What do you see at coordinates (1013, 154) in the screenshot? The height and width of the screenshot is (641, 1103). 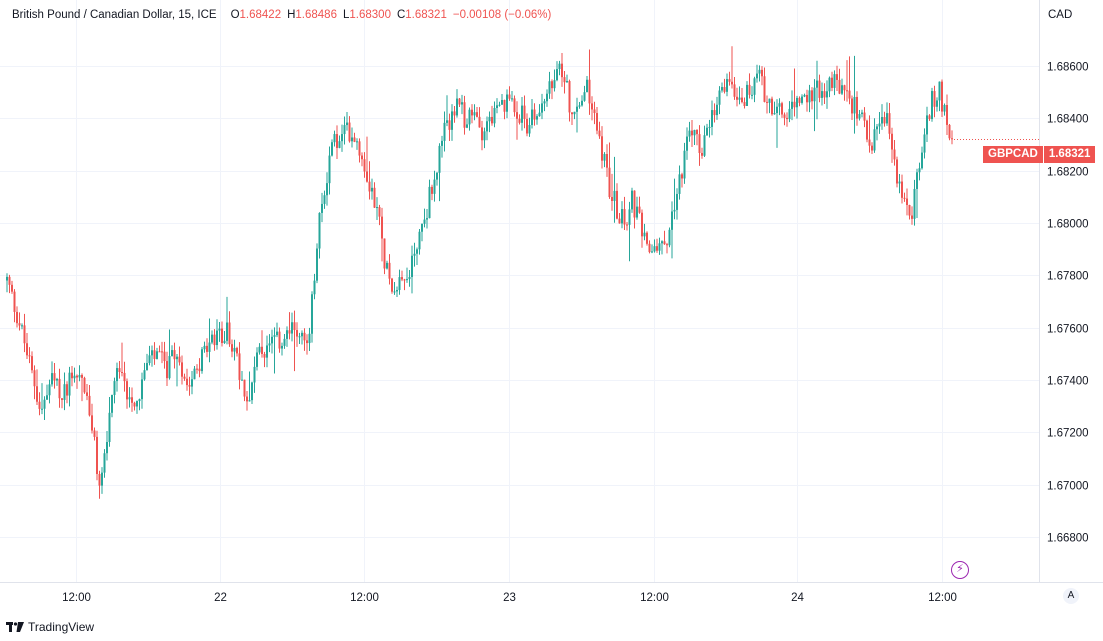 I see `last-price-symbol: GBPCAD` at bounding box center [1013, 154].